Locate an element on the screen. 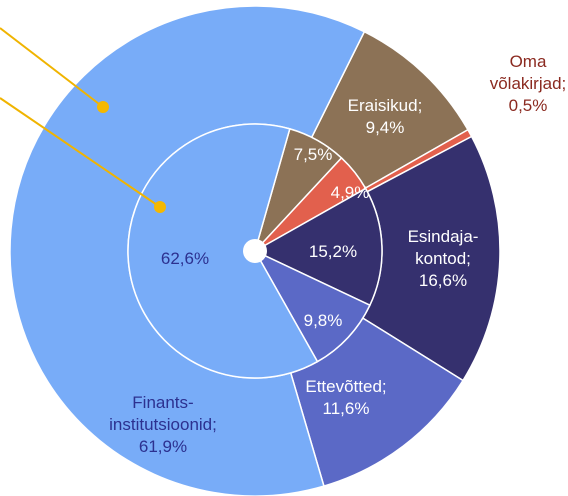 This screenshot has width=568, height=496. data-label: 9,8% is located at coordinates (323, 320).